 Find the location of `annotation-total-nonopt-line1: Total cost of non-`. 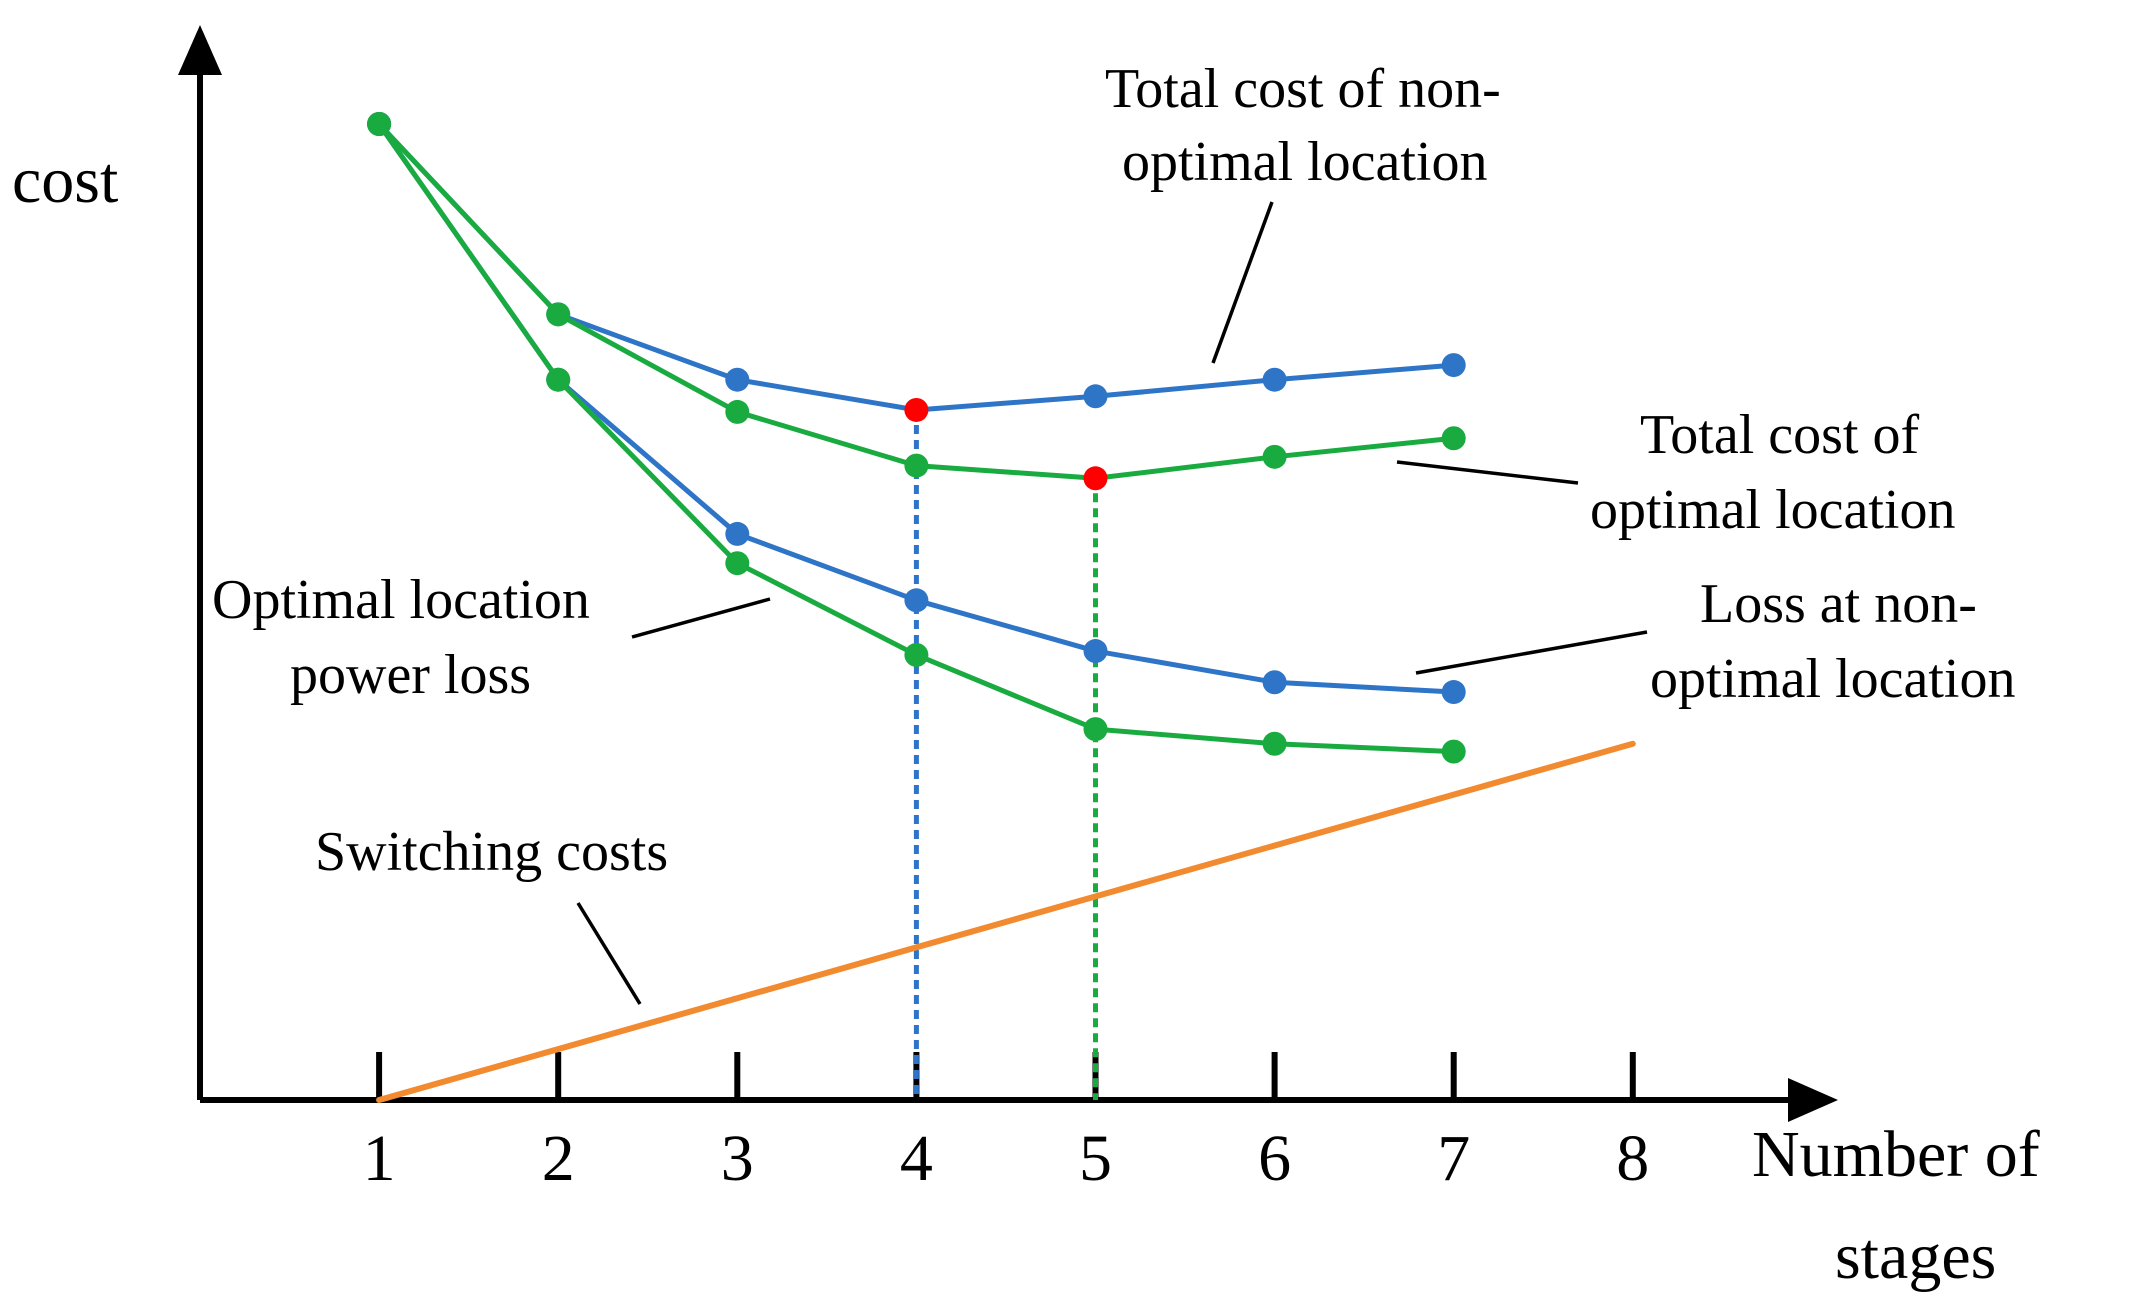

annotation-total-nonopt-line1: Total cost of non- is located at coordinates (1303, 89).